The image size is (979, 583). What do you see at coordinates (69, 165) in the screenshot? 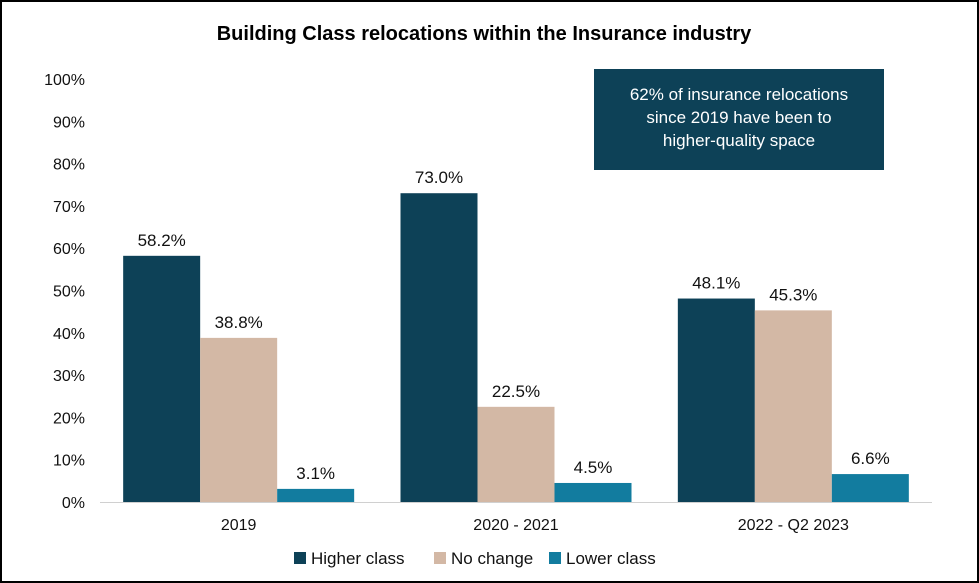
I see `y-tick-label: 80%` at bounding box center [69, 165].